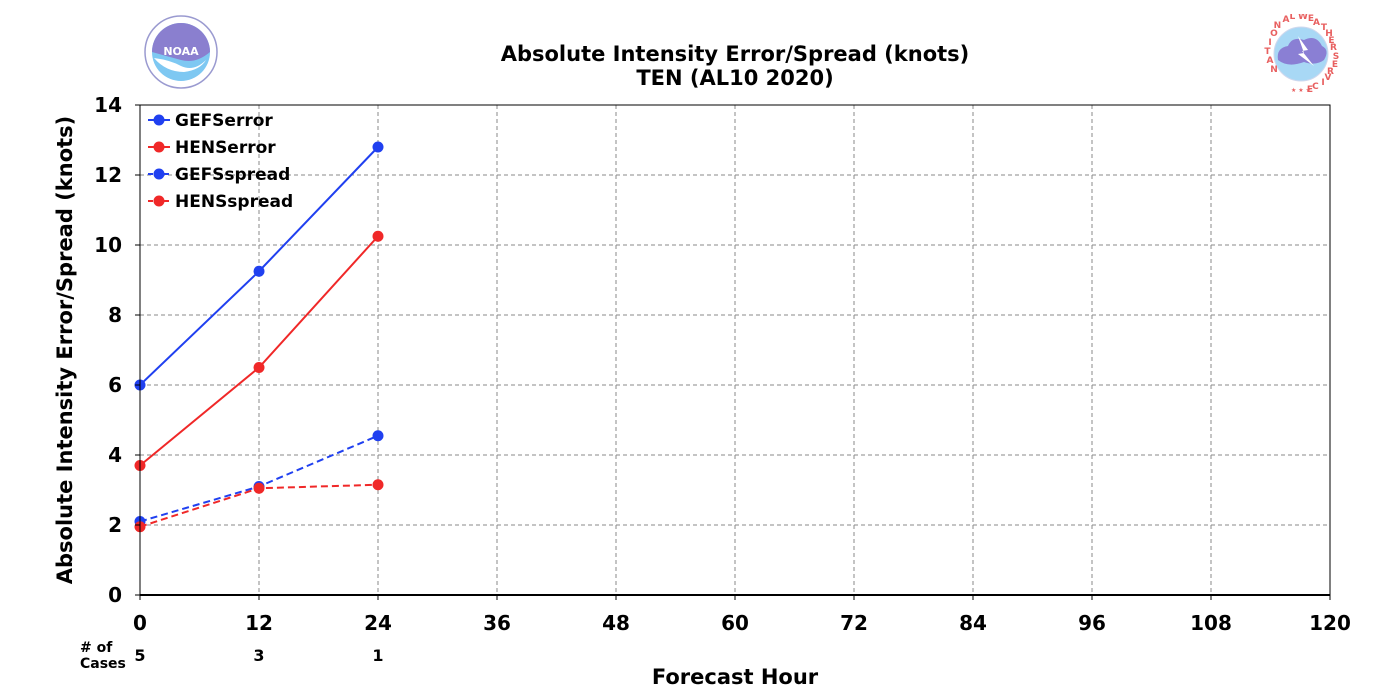 This screenshot has height=700, width=1400. I want to click on x-tick-label: 108, so click(1211, 623).